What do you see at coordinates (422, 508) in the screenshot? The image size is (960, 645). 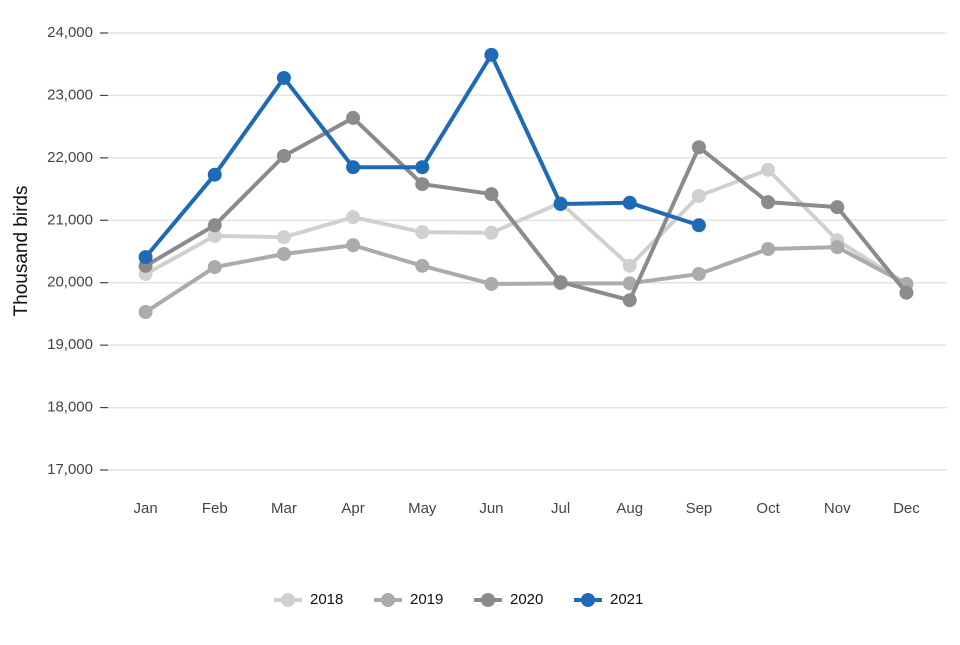 I see `x-tick-label: May` at bounding box center [422, 508].